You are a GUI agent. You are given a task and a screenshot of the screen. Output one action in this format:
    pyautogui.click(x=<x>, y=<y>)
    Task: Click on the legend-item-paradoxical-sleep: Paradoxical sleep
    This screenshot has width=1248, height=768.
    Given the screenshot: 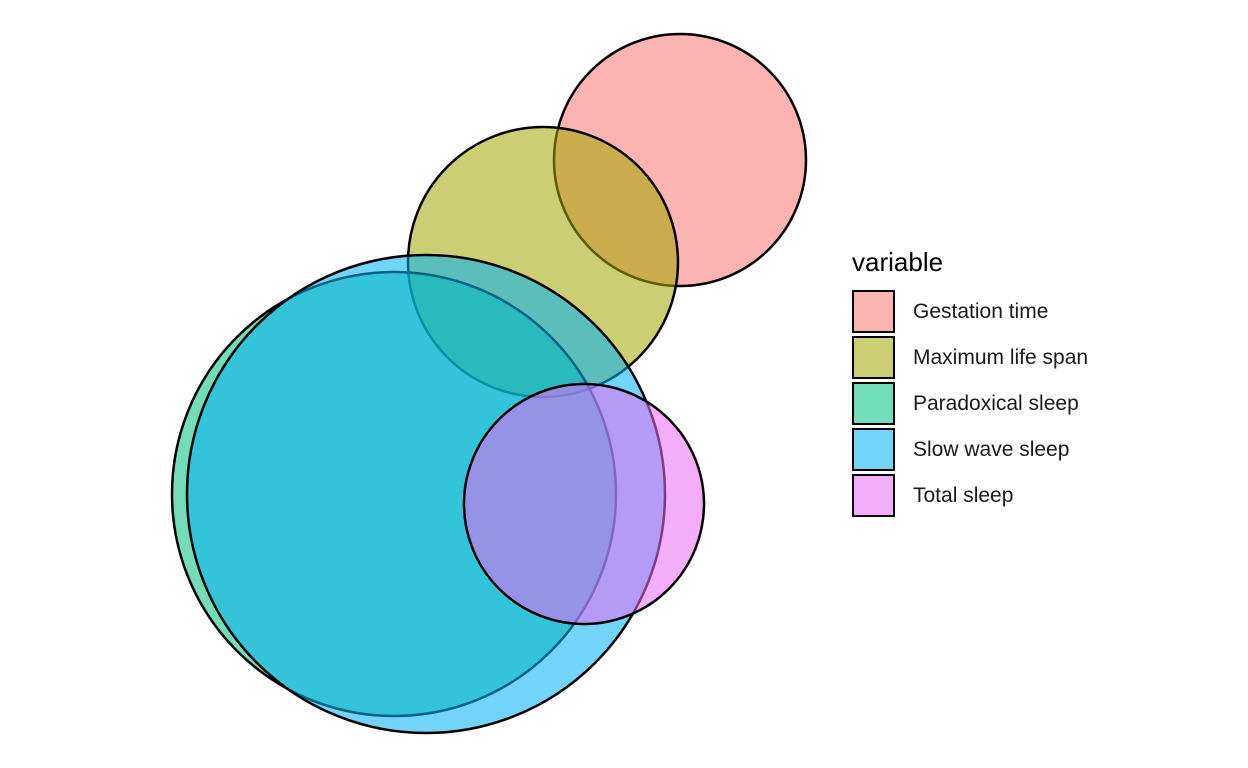 What is the action you would take?
    pyautogui.click(x=1002, y=405)
    